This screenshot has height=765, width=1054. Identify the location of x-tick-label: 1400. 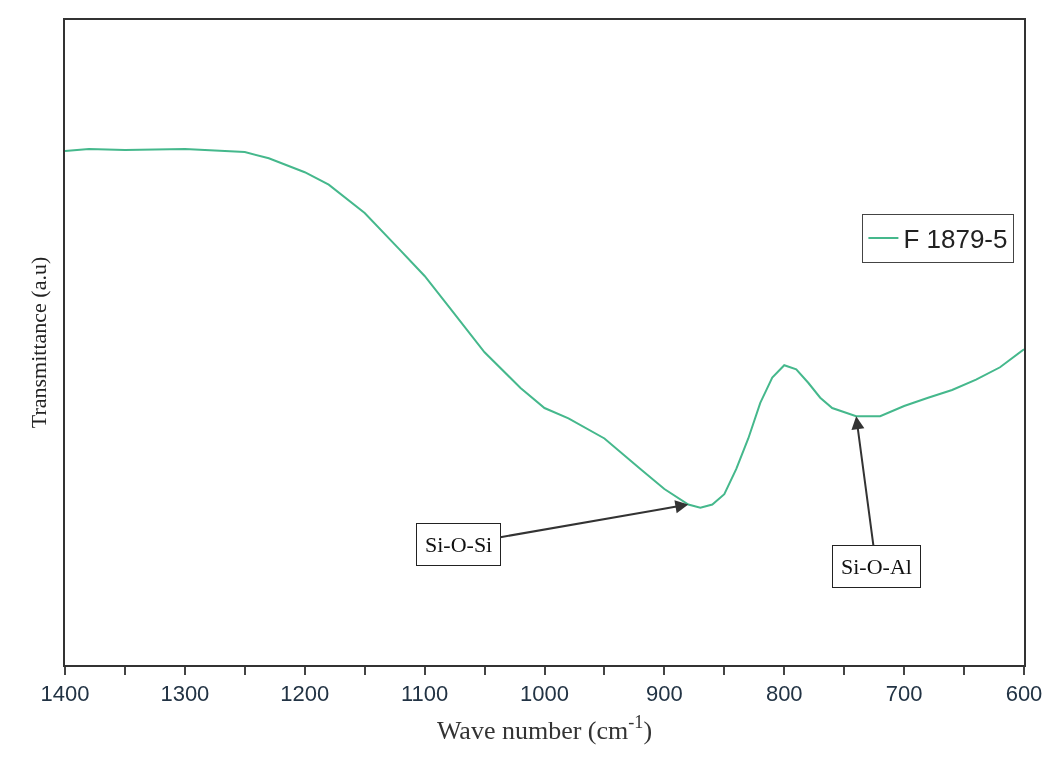
(65, 694).